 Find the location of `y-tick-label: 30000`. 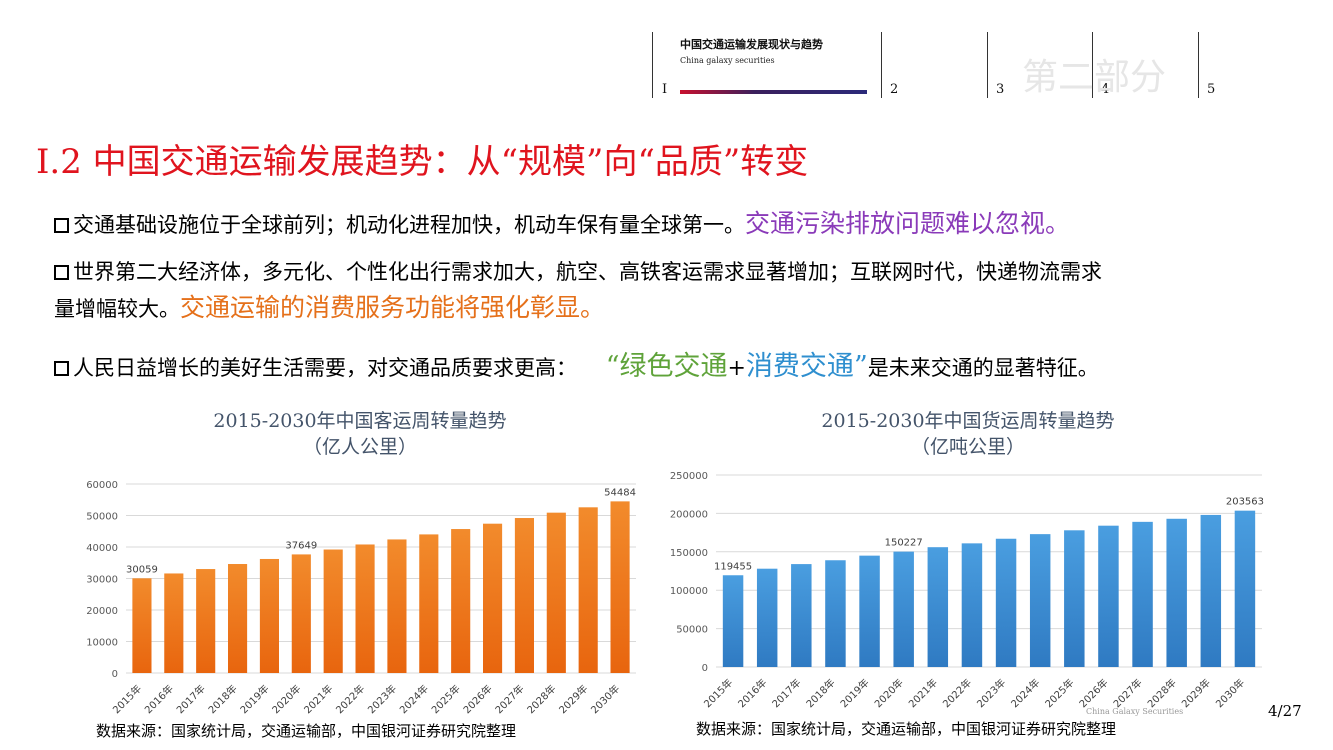

y-tick-label: 30000 is located at coordinates (102, 580).